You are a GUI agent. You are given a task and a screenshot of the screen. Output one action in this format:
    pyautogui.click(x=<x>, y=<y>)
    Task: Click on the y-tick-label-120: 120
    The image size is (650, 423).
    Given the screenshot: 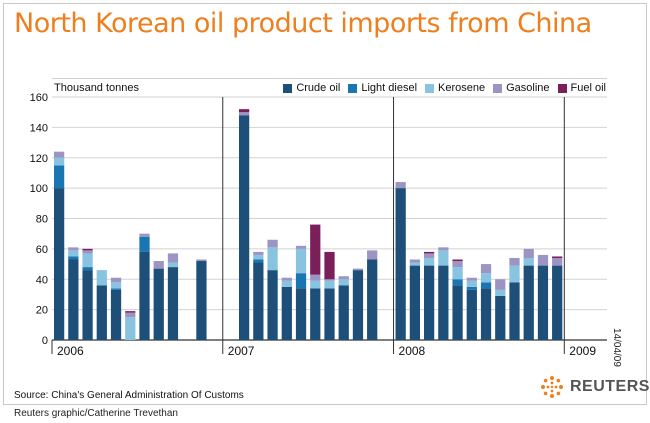 What is the action you would take?
    pyautogui.click(x=39, y=159)
    